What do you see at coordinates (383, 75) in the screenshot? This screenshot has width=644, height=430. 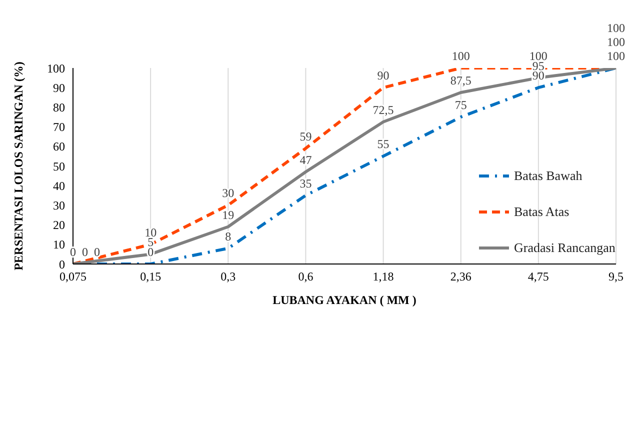 I see `data-label: 90` at bounding box center [383, 75].